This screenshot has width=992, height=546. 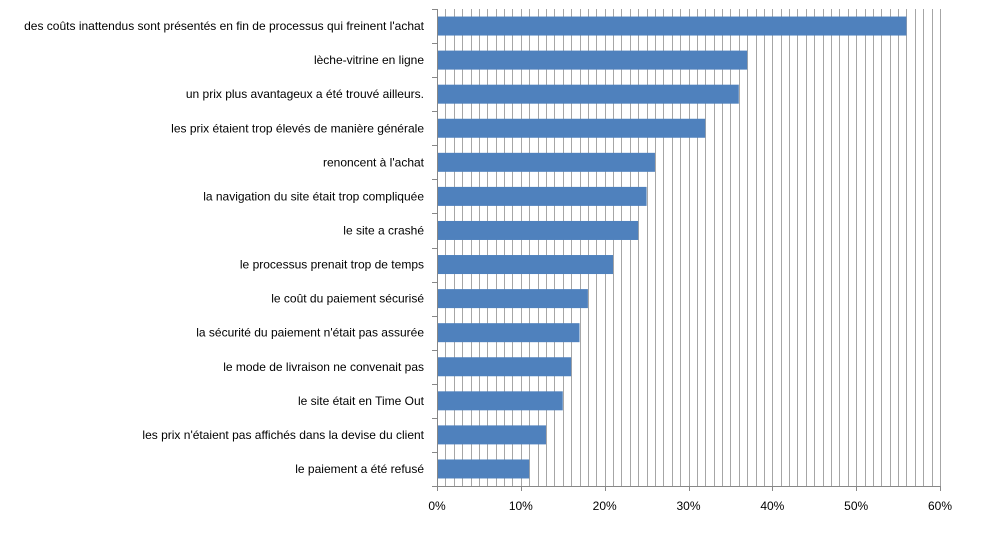 What do you see at coordinates (605, 506) in the screenshot?
I see `x-tick-label: 20%` at bounding box center [605, 506].